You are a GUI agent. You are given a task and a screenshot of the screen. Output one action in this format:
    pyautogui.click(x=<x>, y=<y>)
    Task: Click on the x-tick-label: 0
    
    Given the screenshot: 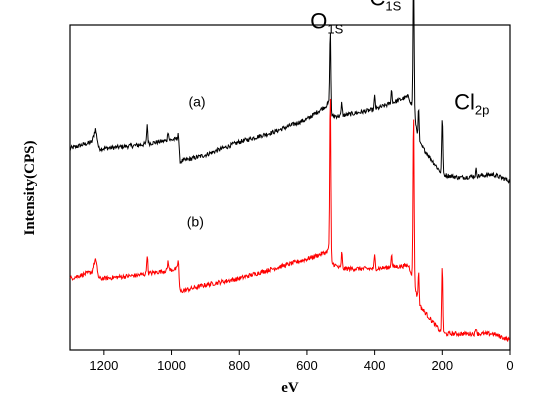 What is the action you would take?
    pyautogui.click(x=509, y=365)
    